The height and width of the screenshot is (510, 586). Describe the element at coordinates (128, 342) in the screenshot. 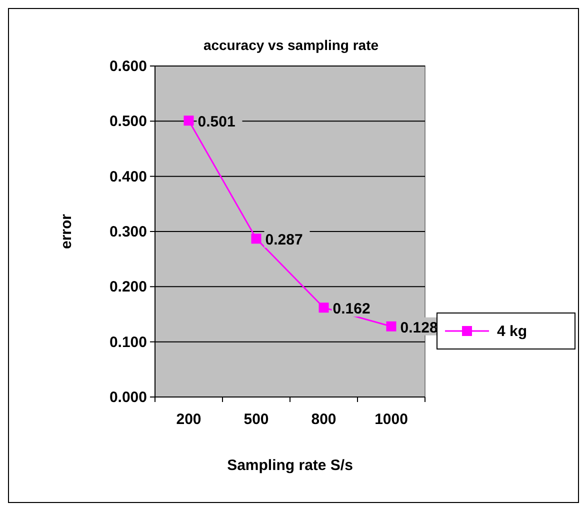

I see `y-tick-label: 0.100` at that location.